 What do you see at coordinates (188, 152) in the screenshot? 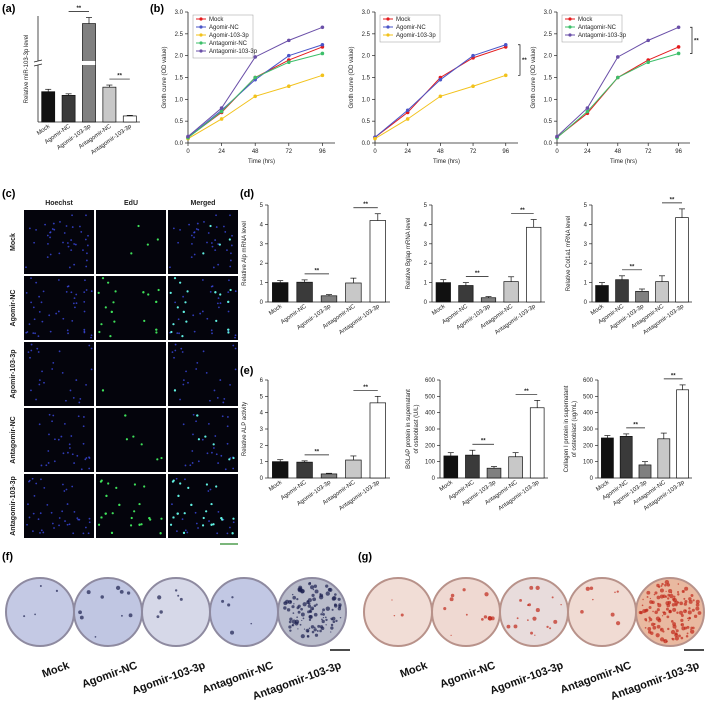
I see `x-tick-label: 0` at bounding box center [188, 152].